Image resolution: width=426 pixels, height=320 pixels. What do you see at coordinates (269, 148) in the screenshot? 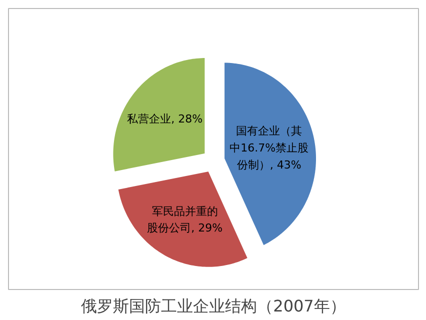
I see `slice-label: 国有企业（其中16.7%禁止股份制）, 43%` at bounding box center [269, 148].